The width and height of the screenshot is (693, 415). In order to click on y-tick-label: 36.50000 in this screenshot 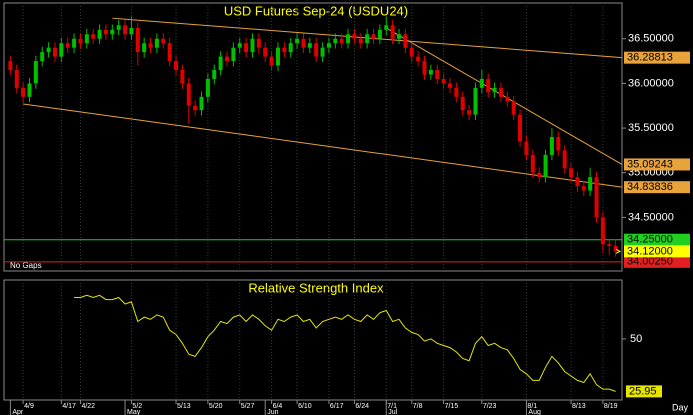, I will do `click(651, 39)`.